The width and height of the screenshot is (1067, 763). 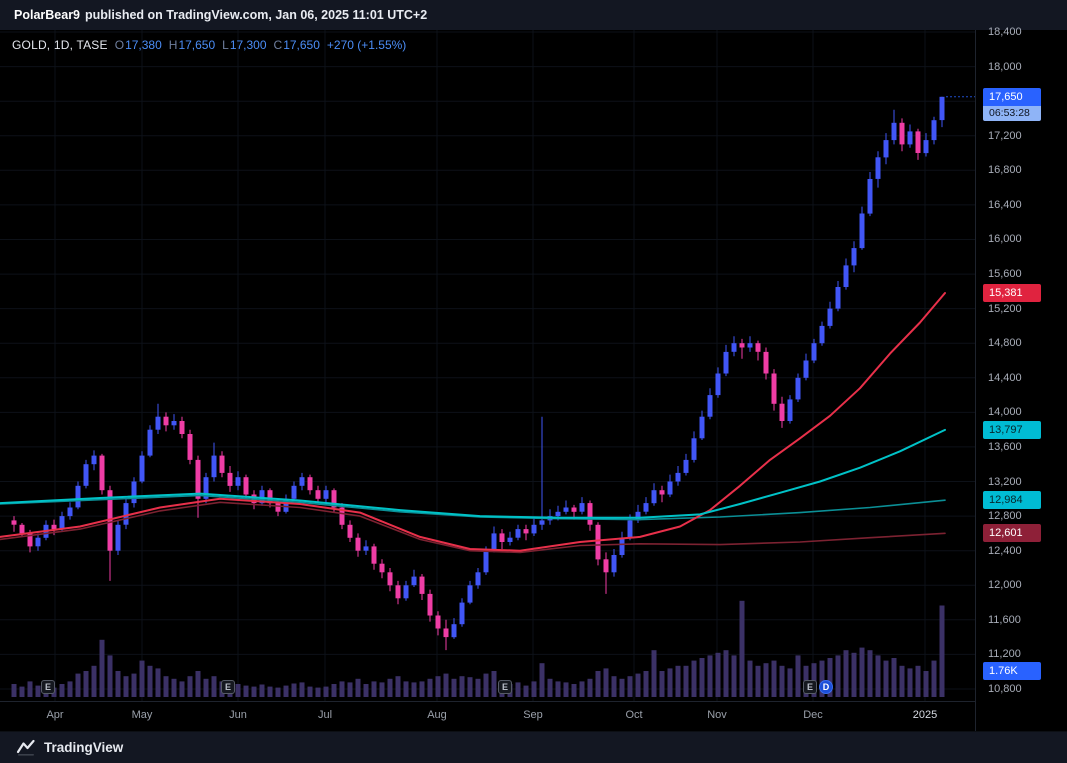 What do you see at coordinates (1012, 113) in the screenshot?
I see `bar-countdown: 06:53:28` at bounding box center [1012, 113].